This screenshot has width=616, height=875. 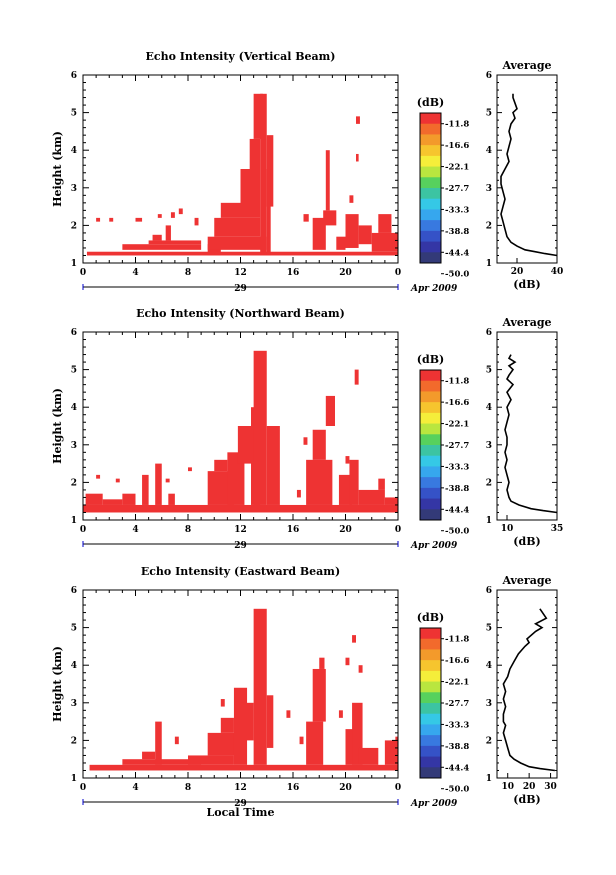 What do you see at coordinates (489, 446) in the screenshot?
I see `average-y-tick-label: 3` at bounding box center [489, 446].